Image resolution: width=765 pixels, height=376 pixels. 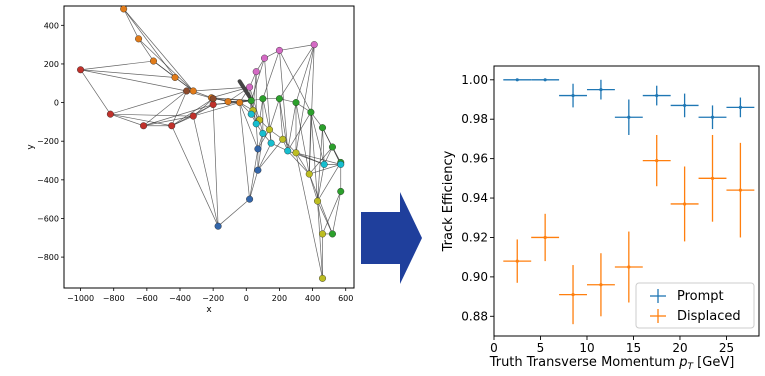 What do you see at coordinates (180, 298) in the screenshot?
I see `graph-x-tick-label: −400` at bounding box center [180, 298].